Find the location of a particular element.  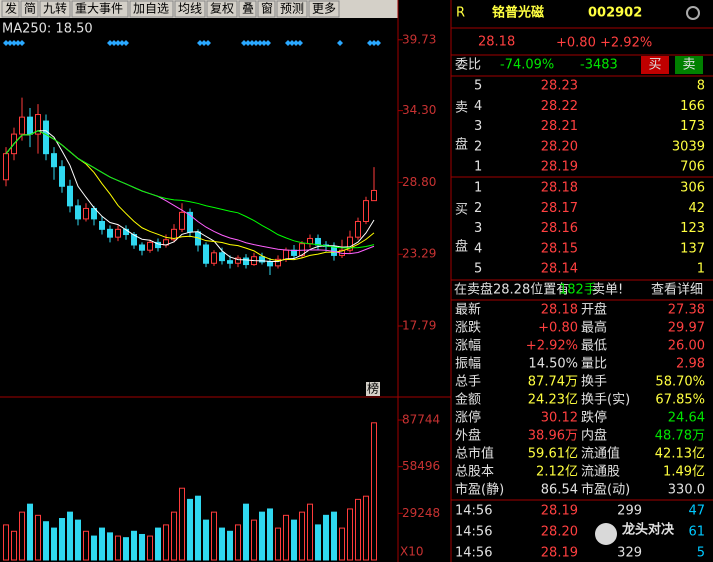

stat-label: 总市值 is located at coordinates (474, 454).